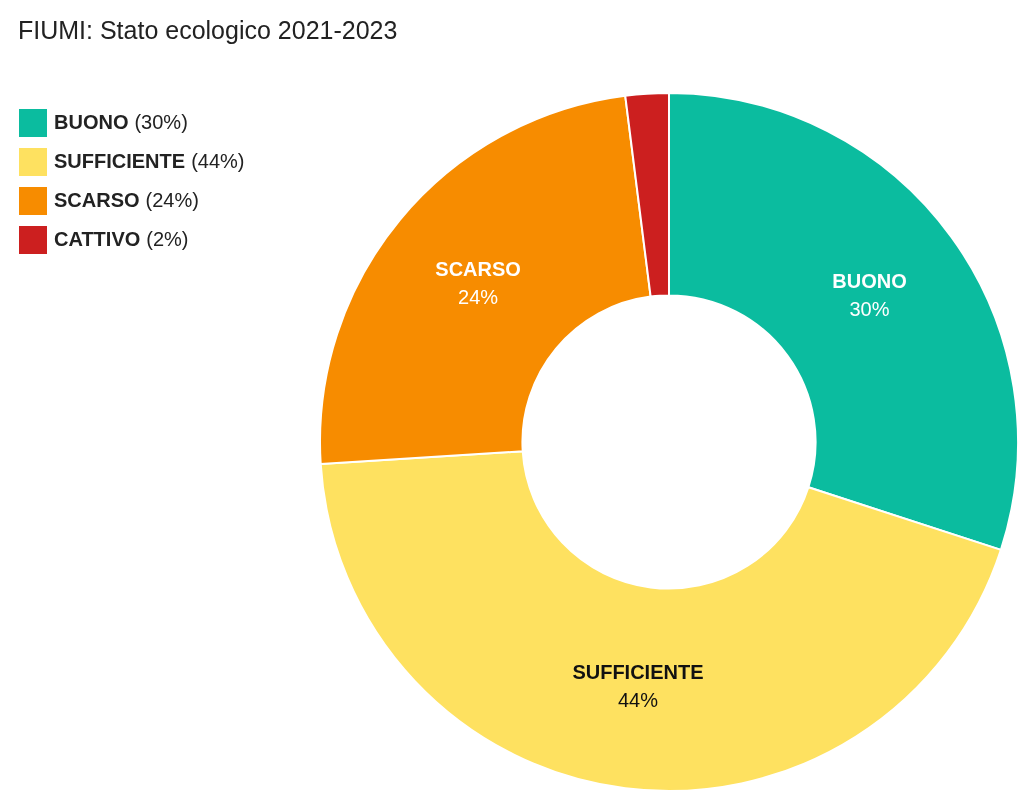  What do you see at coordinates (218, 161) in the screenshot?
I see `text: (44%)` at bounding box center [218, 161].